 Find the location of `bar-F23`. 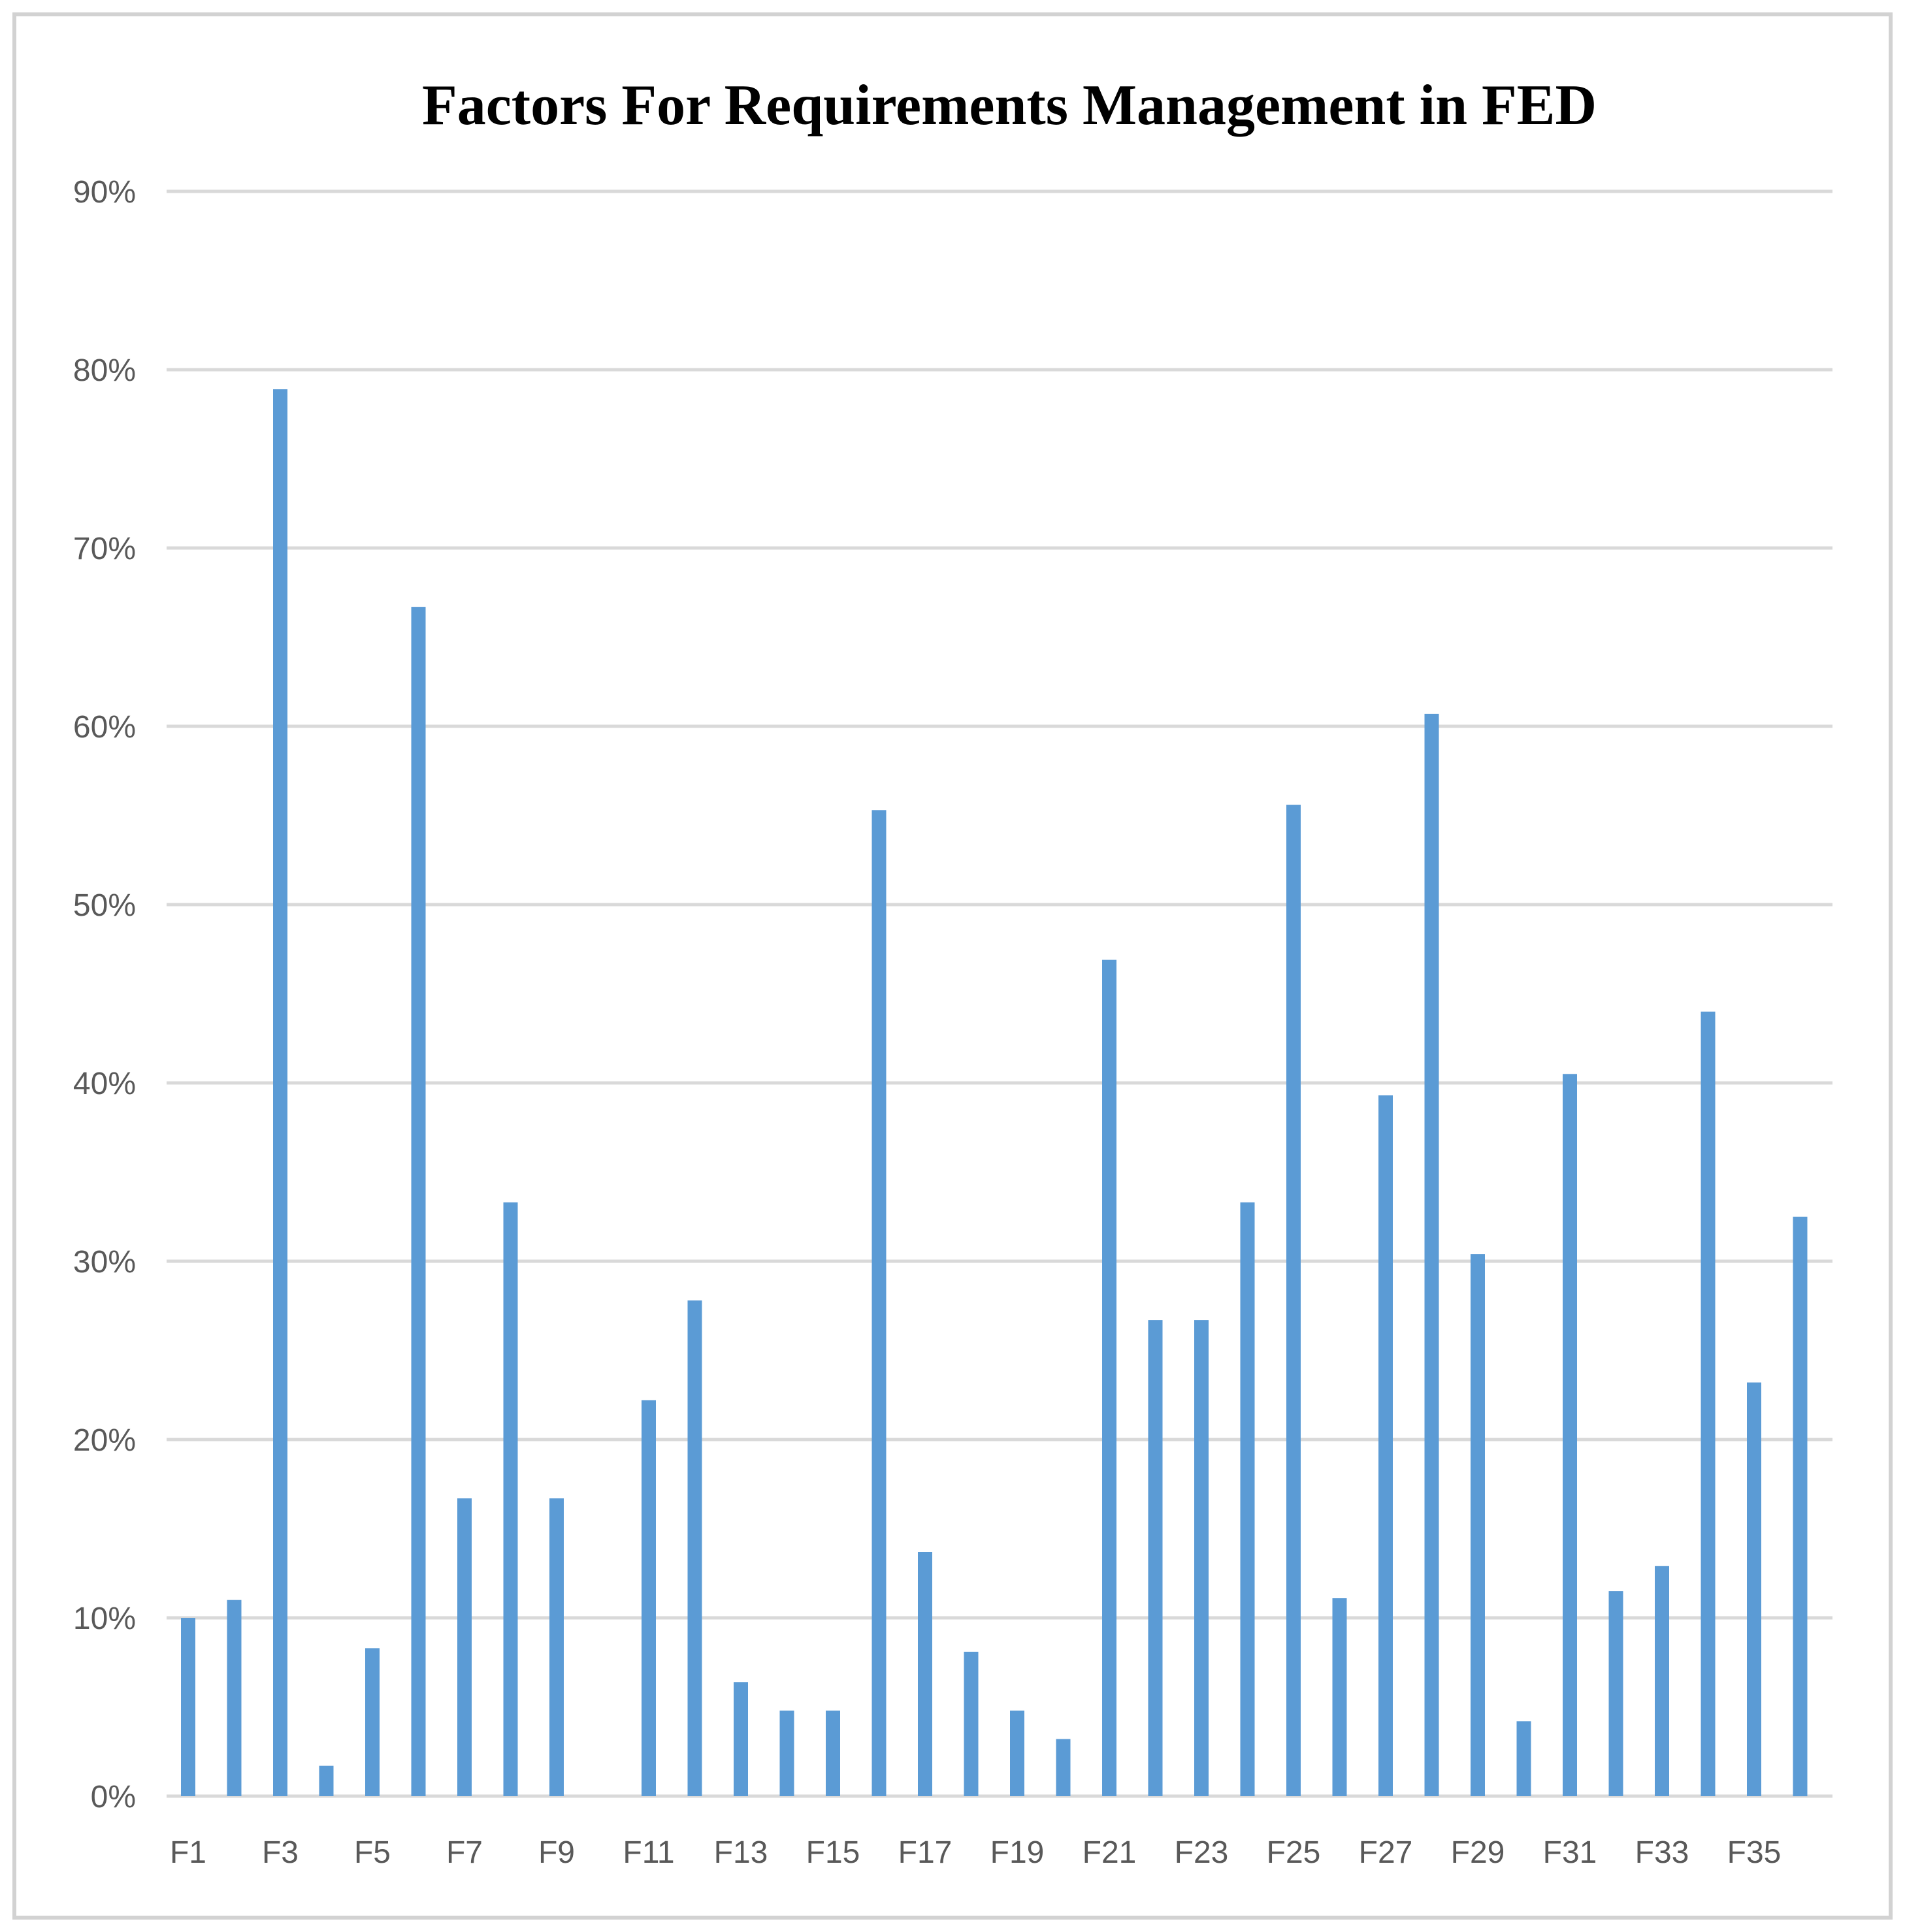

bar-F23 is located at coordinates (1202, 1558).